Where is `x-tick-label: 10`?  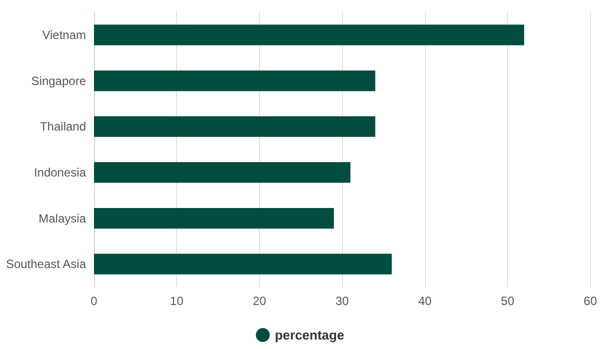
x-tick-label: 10 is located at coordinates (177, 301).